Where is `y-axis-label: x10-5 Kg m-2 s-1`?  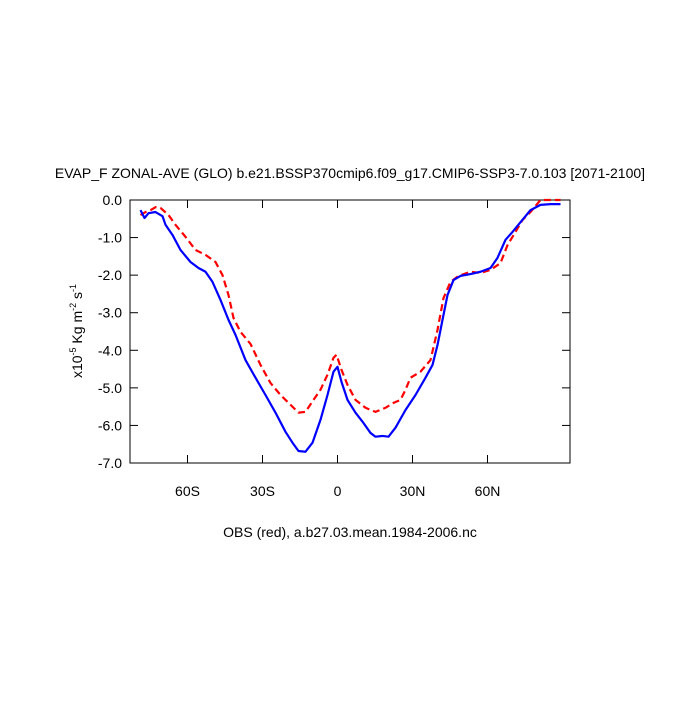
y-axis-label: x10-5 Kg m-2 s-1 is located at coordinates (76, 331).